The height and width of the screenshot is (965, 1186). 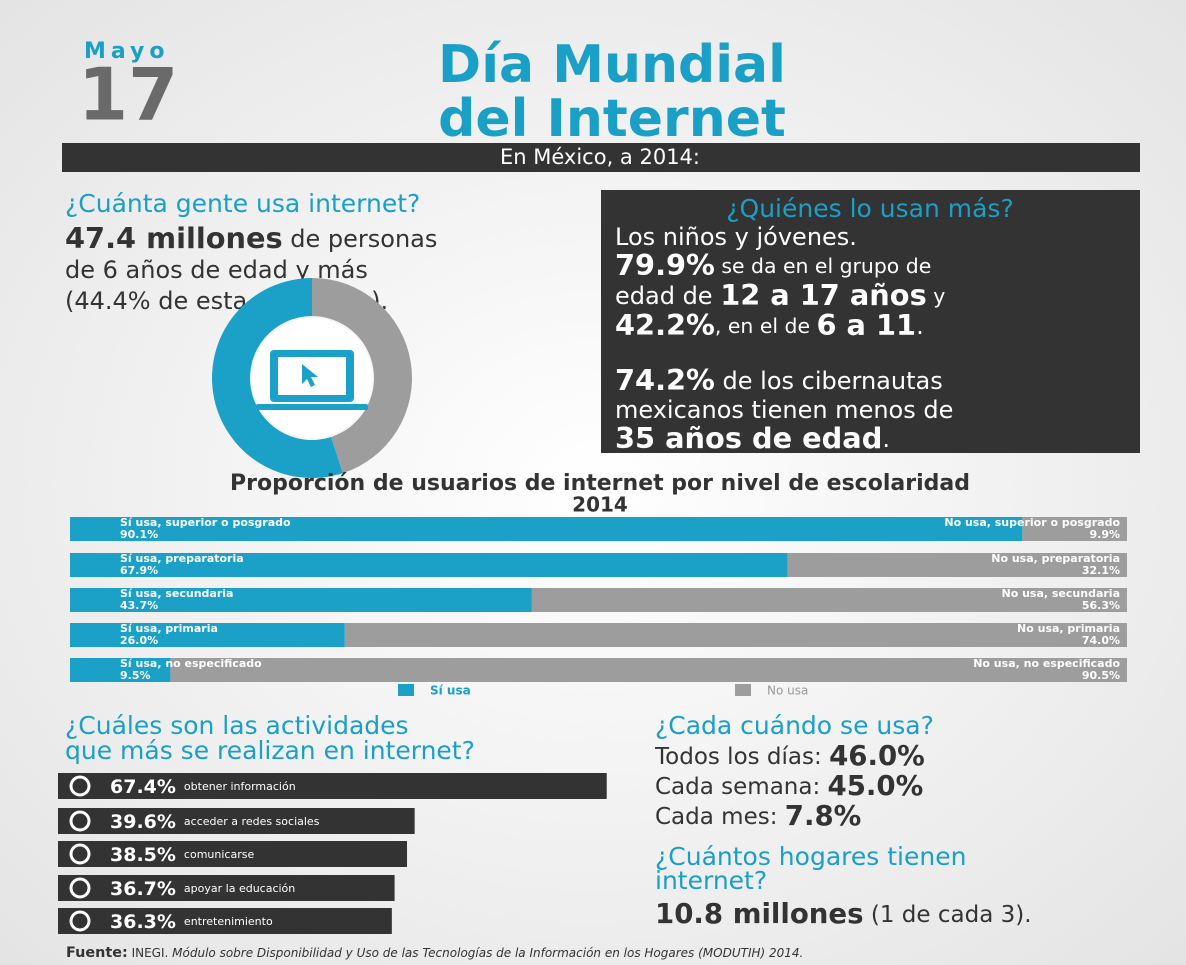 What do you see at coordinates (720, 817) in the screenshot?
I see `text-segment: Cada mes:` at bounding box center [720, 817].